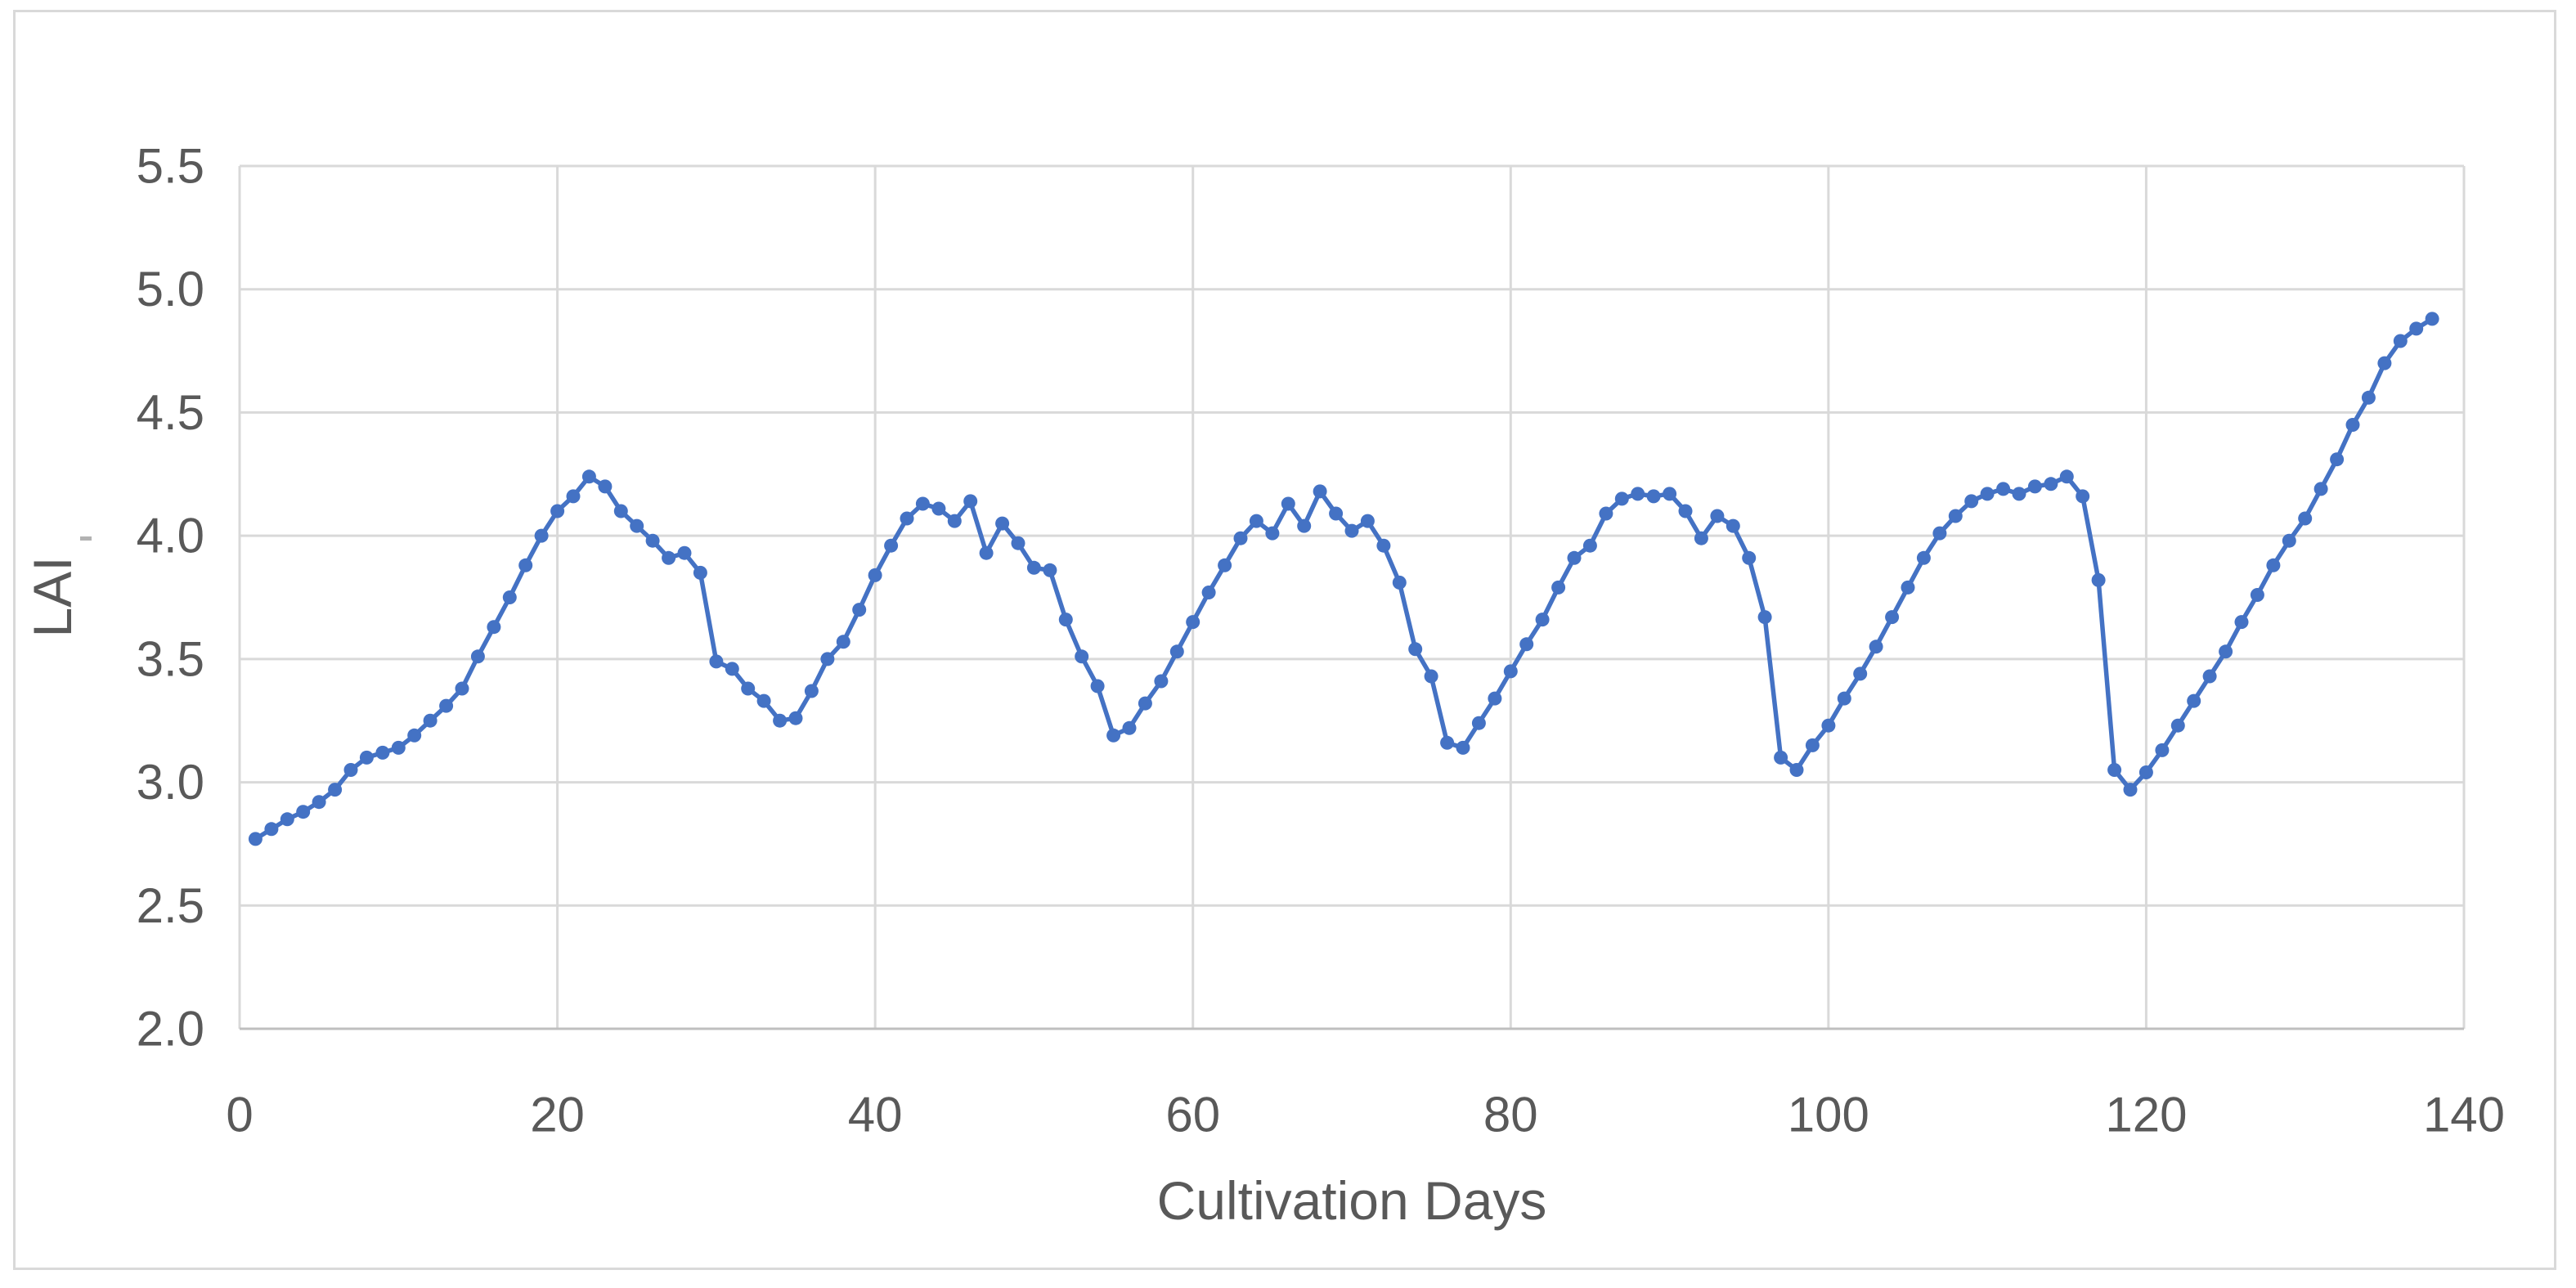 This screenshot has width=2576, height=1288. Describe the element at coordinates (1828, 1115) in the screenshot. I see `x-tick-label: 100` at that location.